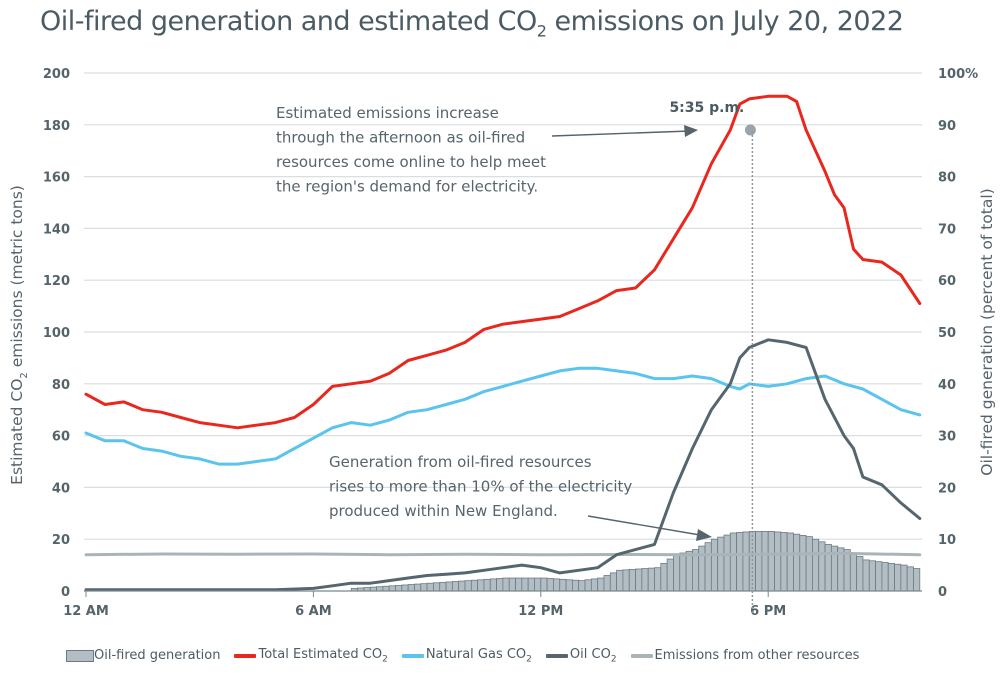  I want to click on emissions-note-text: resources come online to help meet, so click(411, 162).